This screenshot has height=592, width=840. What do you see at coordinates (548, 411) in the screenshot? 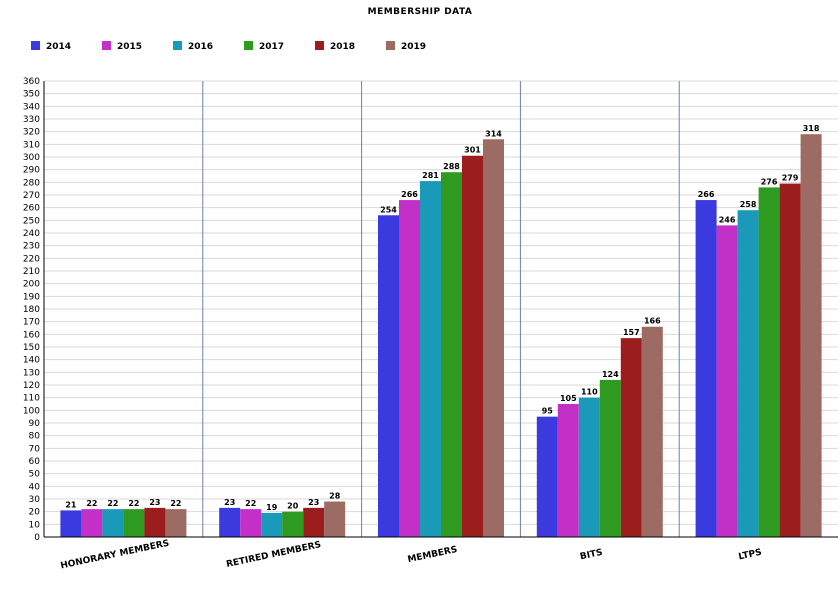
I see `data-label-2014-3: 95` at bounding box center [548, 411].